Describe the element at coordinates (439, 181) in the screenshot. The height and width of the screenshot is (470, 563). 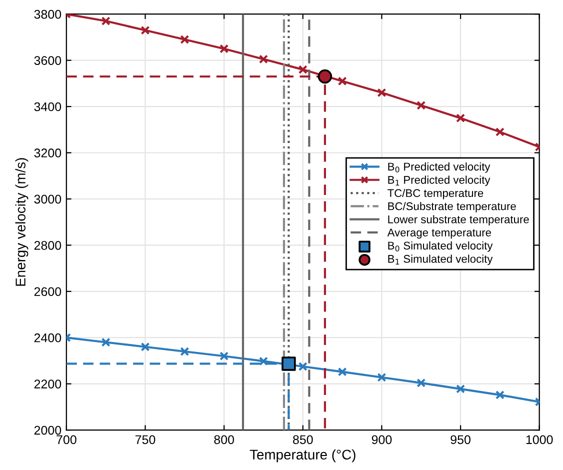
I see `legend-label: B$_{1}$ Predicted velocity` at that location.